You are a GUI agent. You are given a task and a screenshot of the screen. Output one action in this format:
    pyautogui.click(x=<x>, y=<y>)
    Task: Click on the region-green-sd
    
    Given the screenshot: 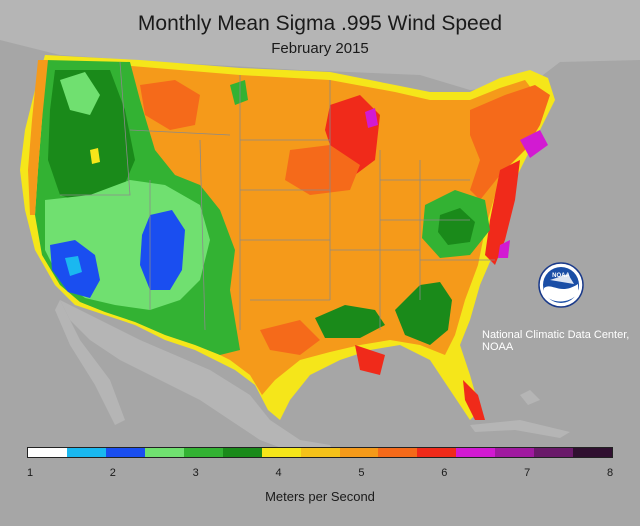 What is the action you would take?
    pyautogui.click(x=239, y=92)
    